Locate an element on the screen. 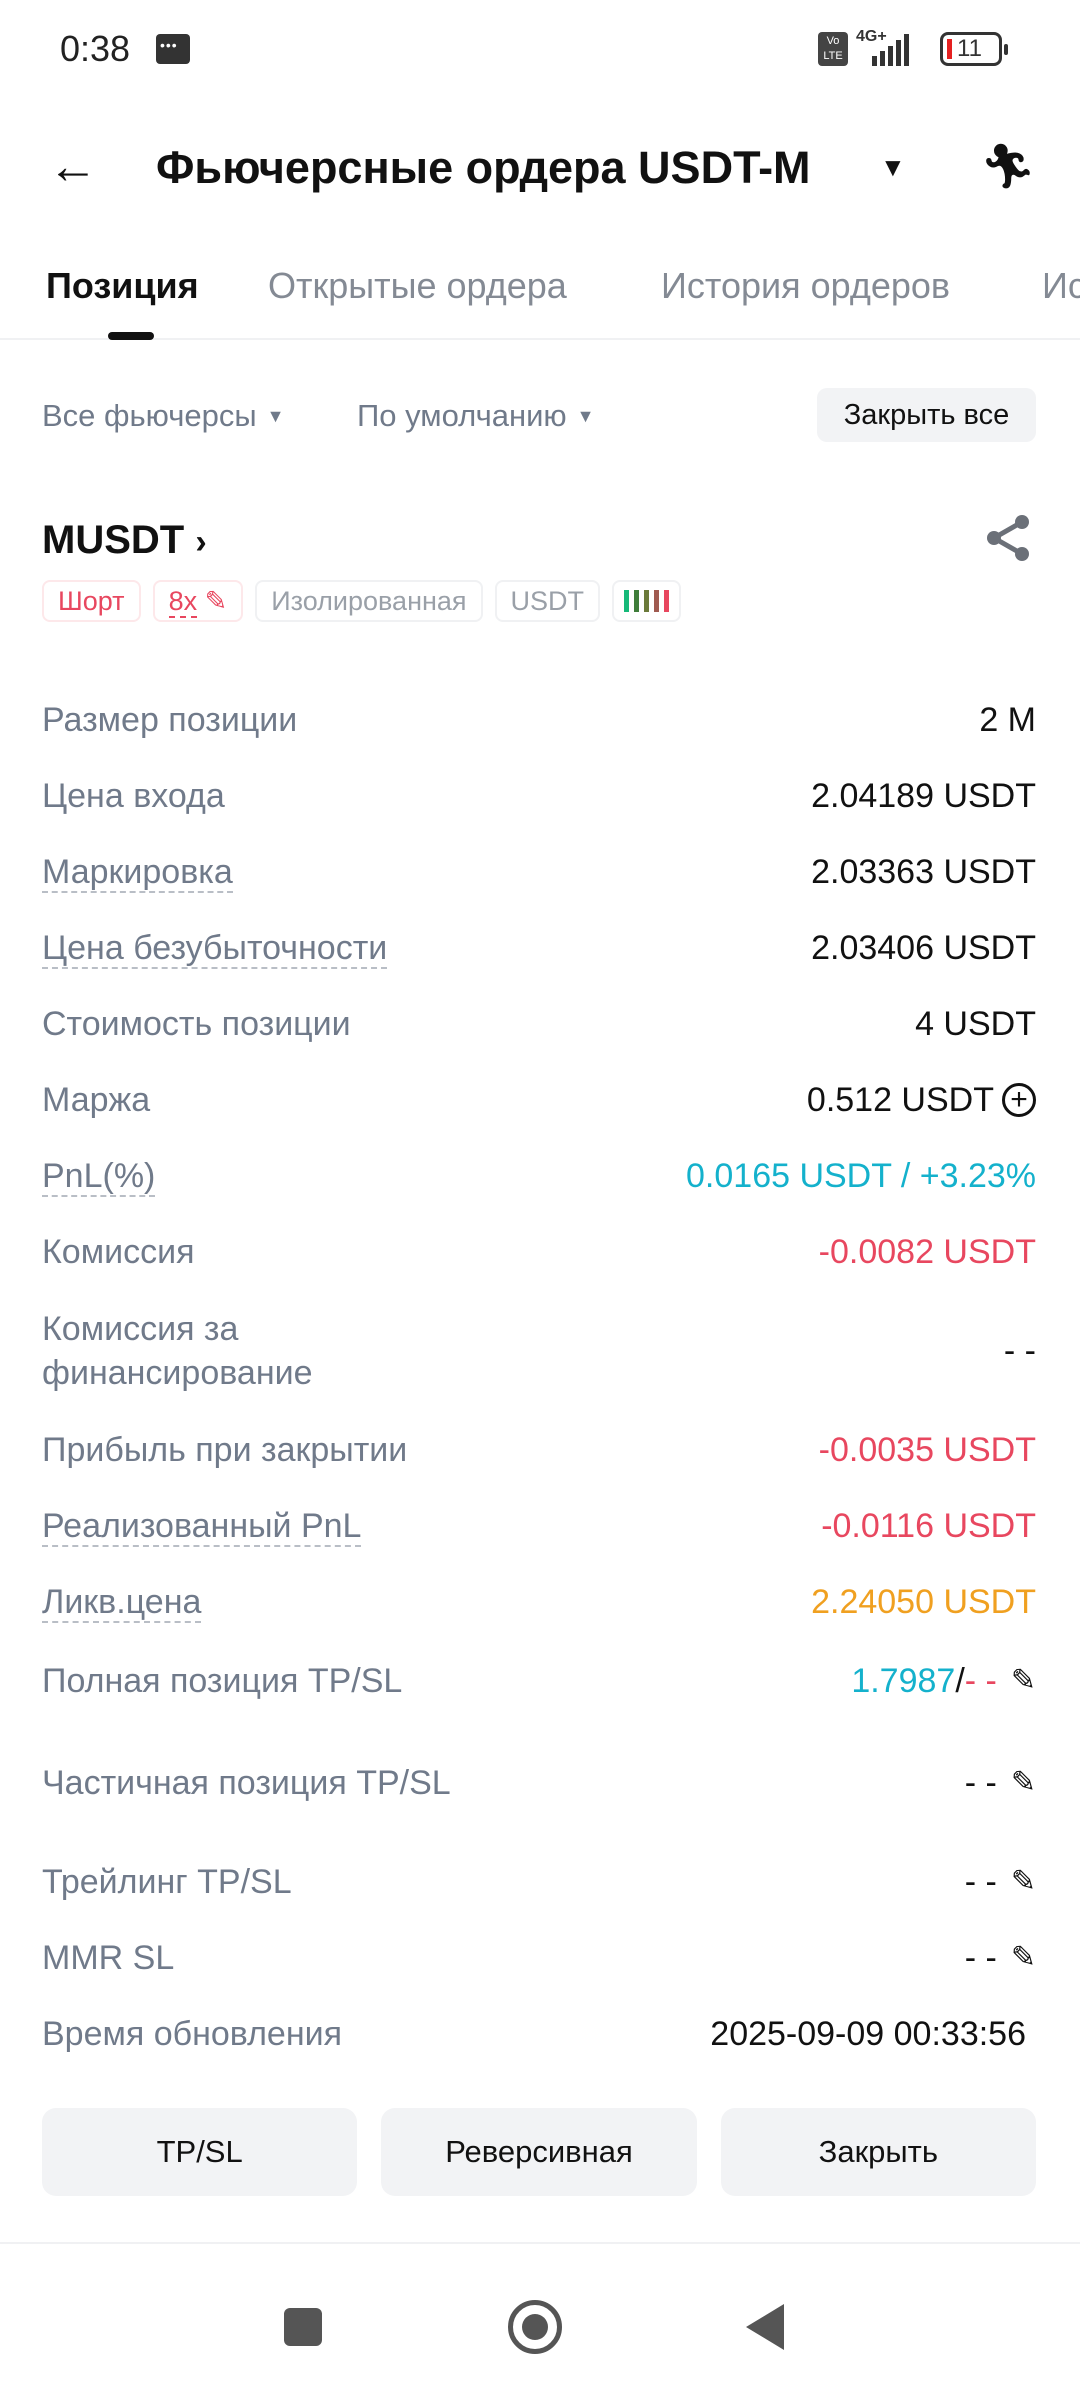 This screenshot has width=1080, height=2400. label: PnL(%) is located at coordinates (99, 1177).